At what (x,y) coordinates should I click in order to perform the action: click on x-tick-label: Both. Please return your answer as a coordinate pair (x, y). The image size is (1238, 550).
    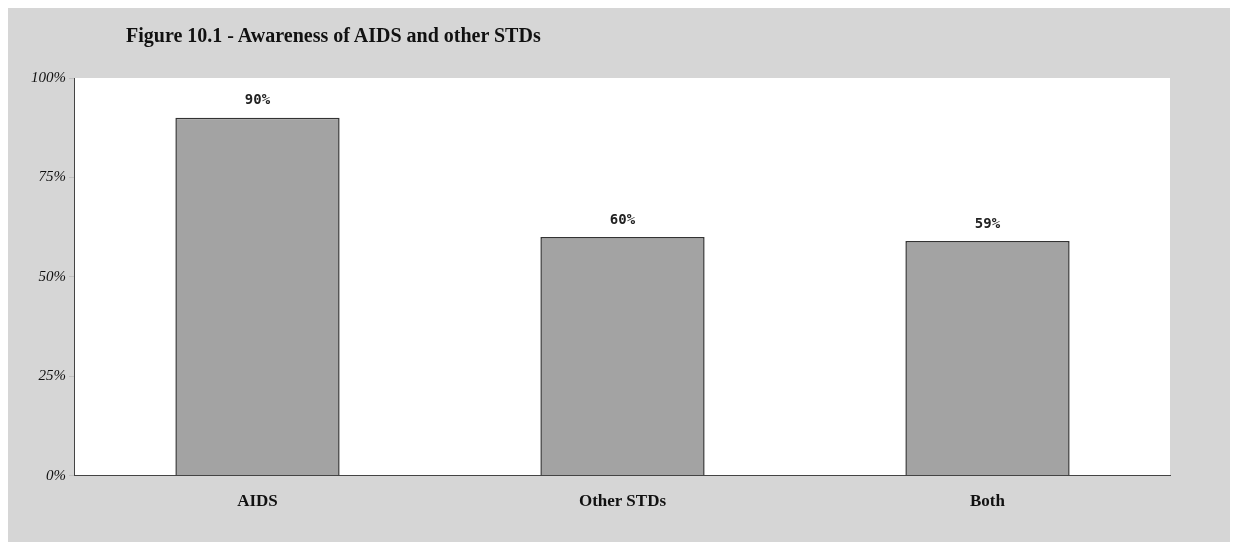
    Looking at the image, I should click on (988, 501).